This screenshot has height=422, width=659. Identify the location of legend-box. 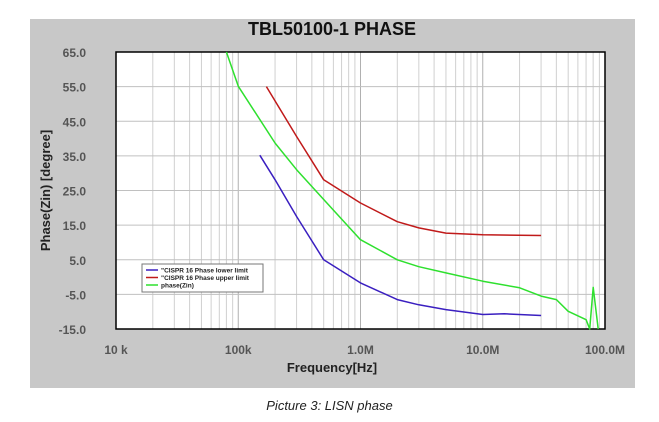
(202, 278).